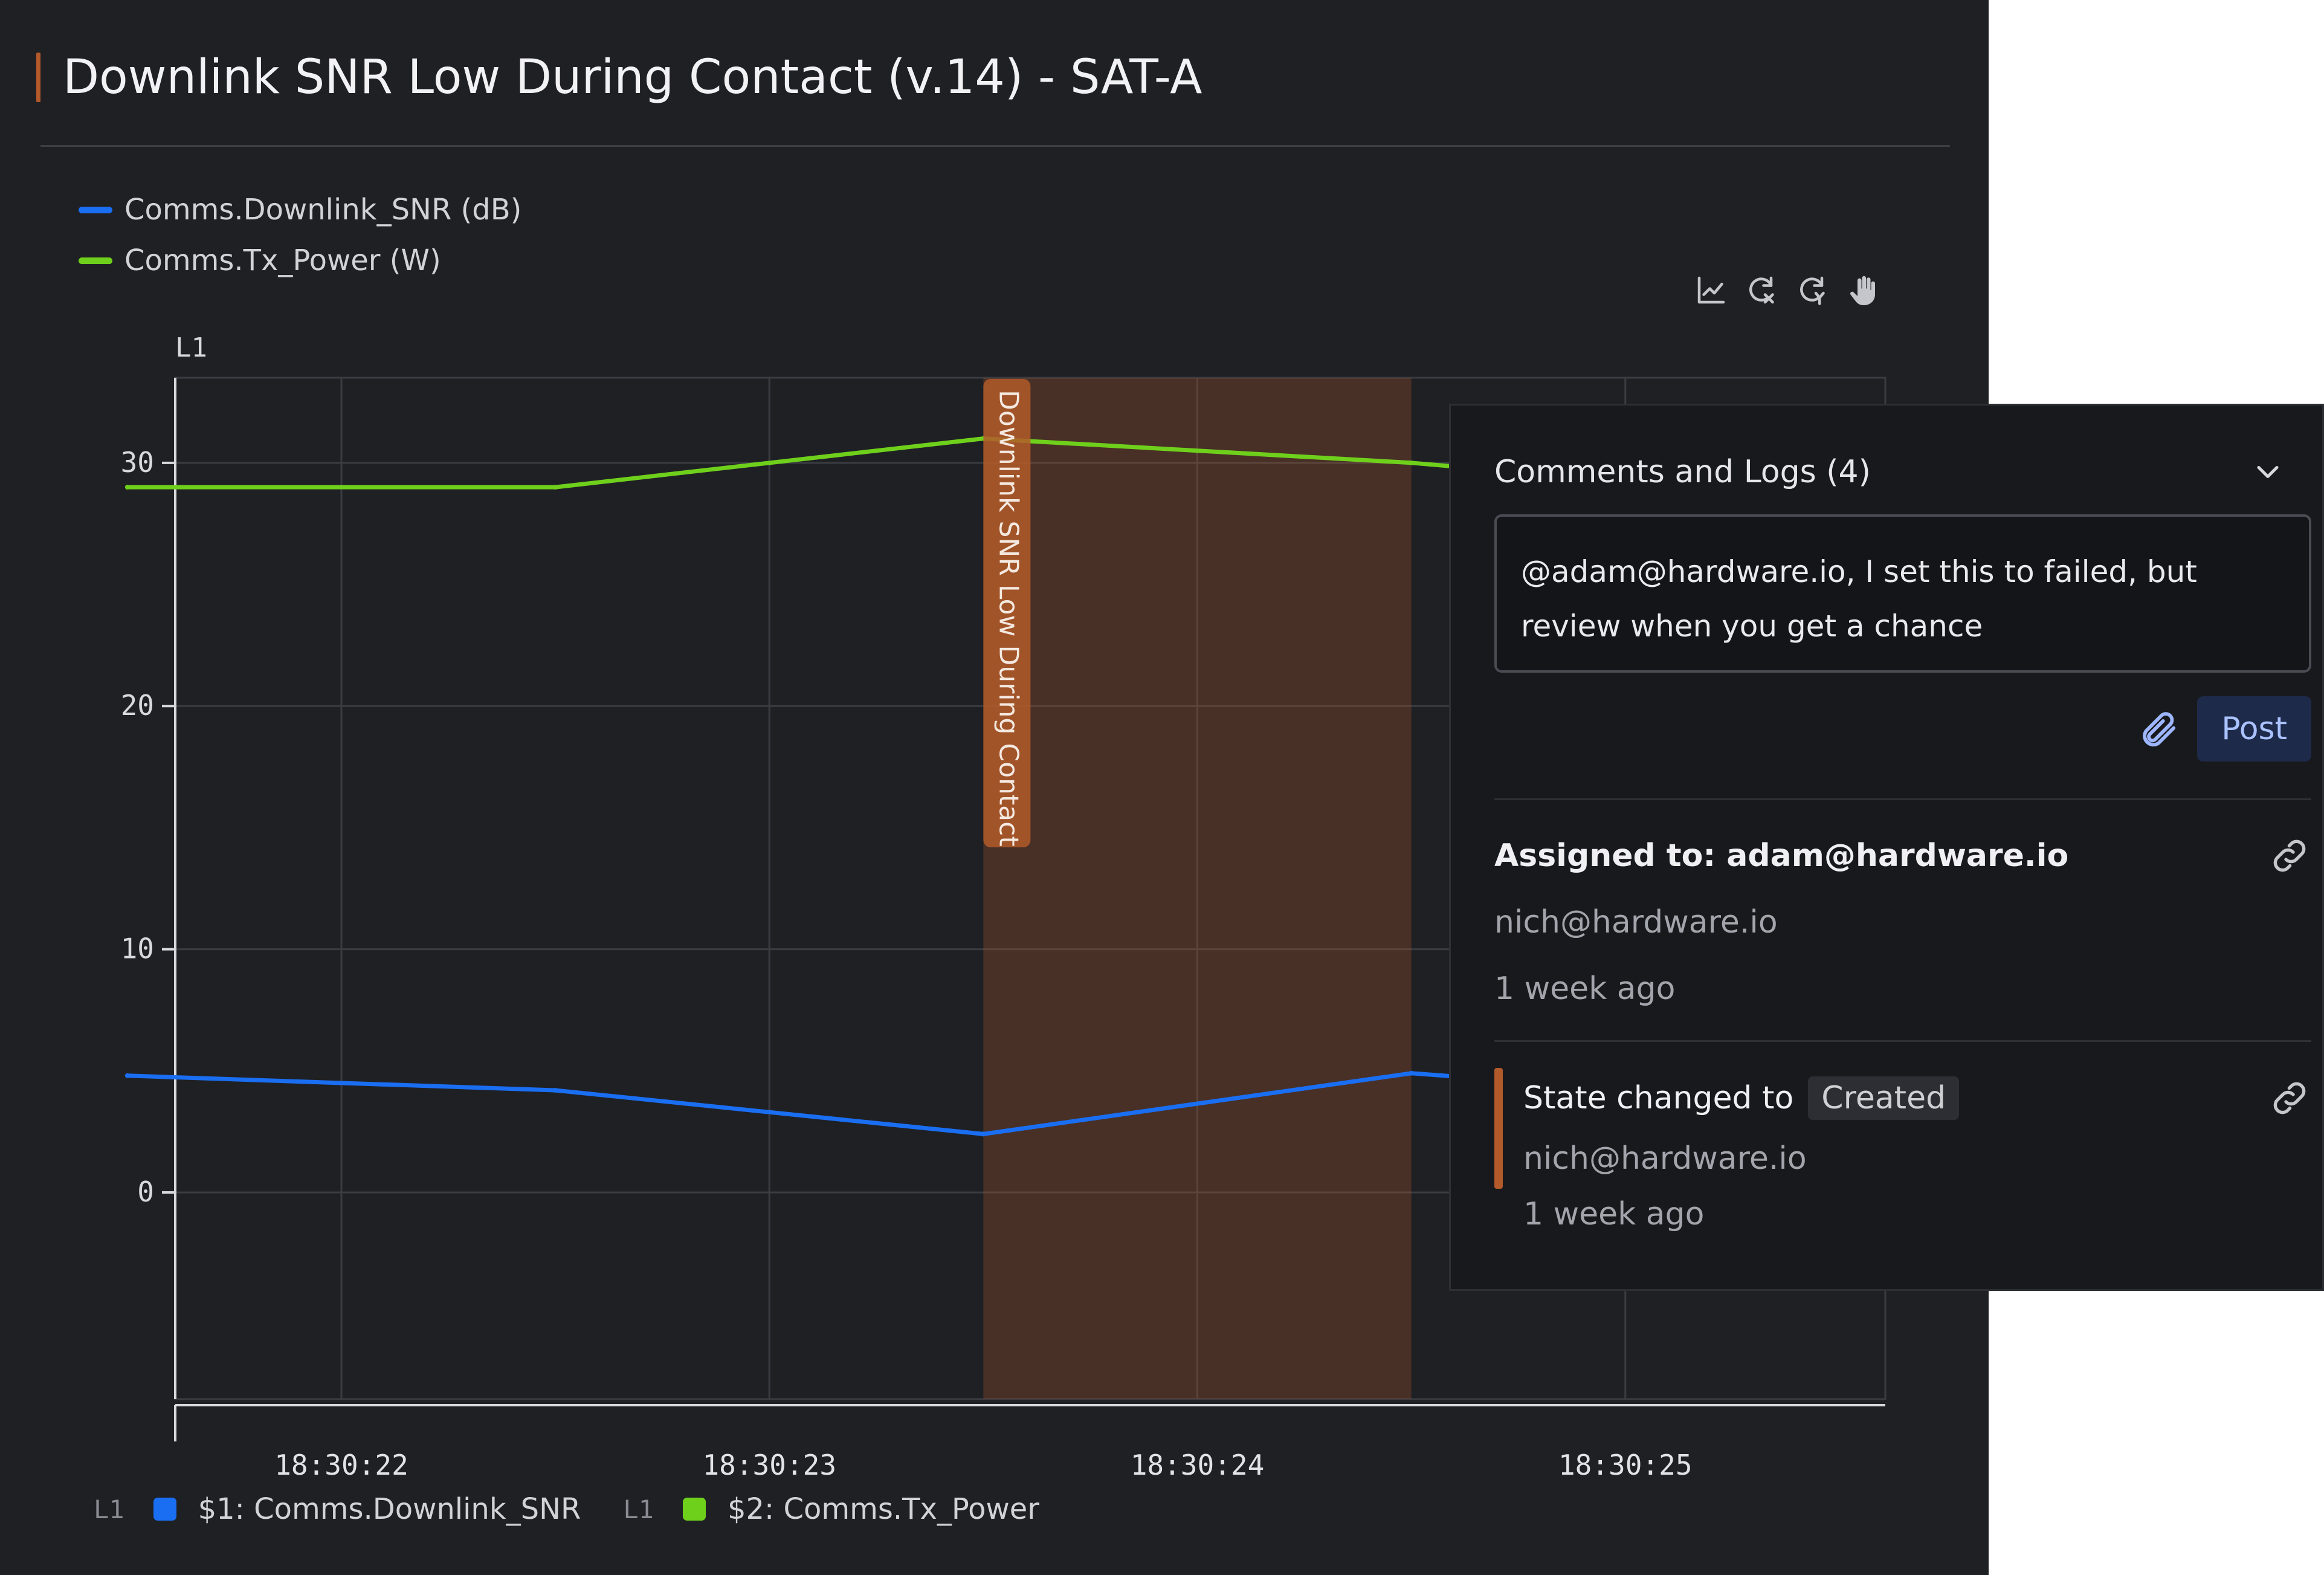 Image resolution: width=2324 pixels, height=1575 pixels. What do you see at coordinates (995, 146) in the screenshot?
I see `title-divider` at bounding box center [995, 146].